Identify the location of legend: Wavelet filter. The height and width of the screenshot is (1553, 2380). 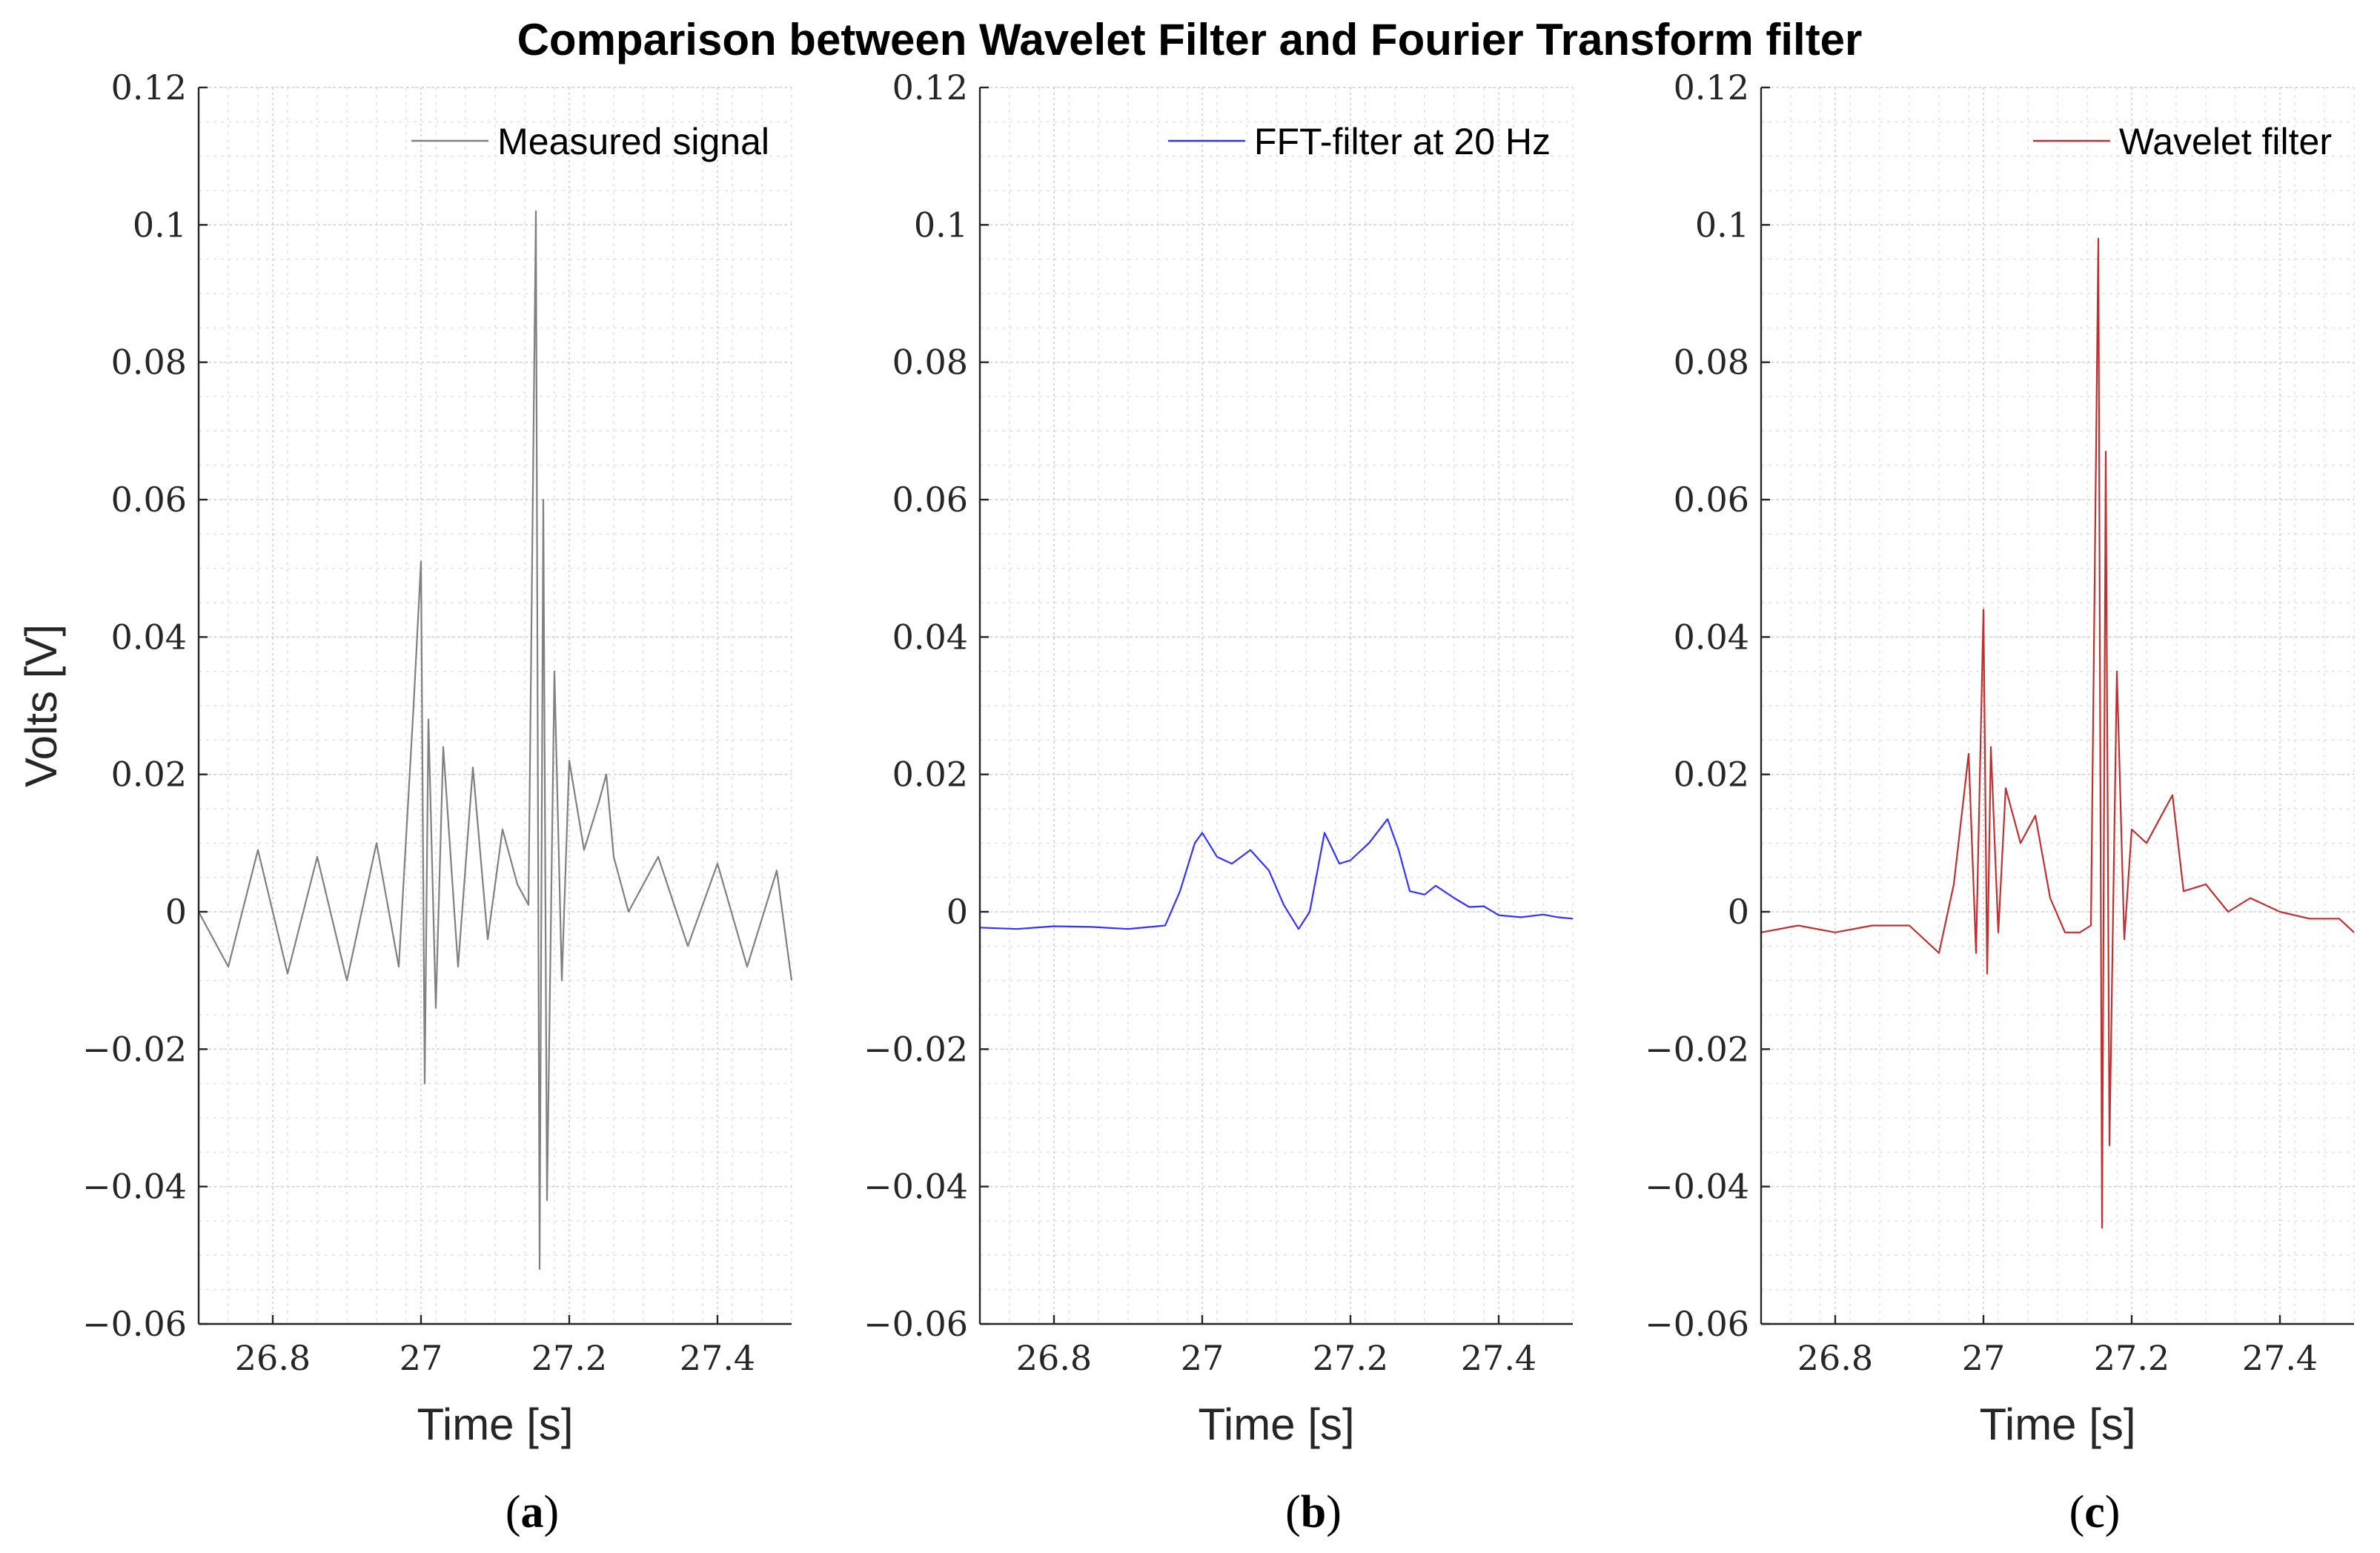
(2182, 141).